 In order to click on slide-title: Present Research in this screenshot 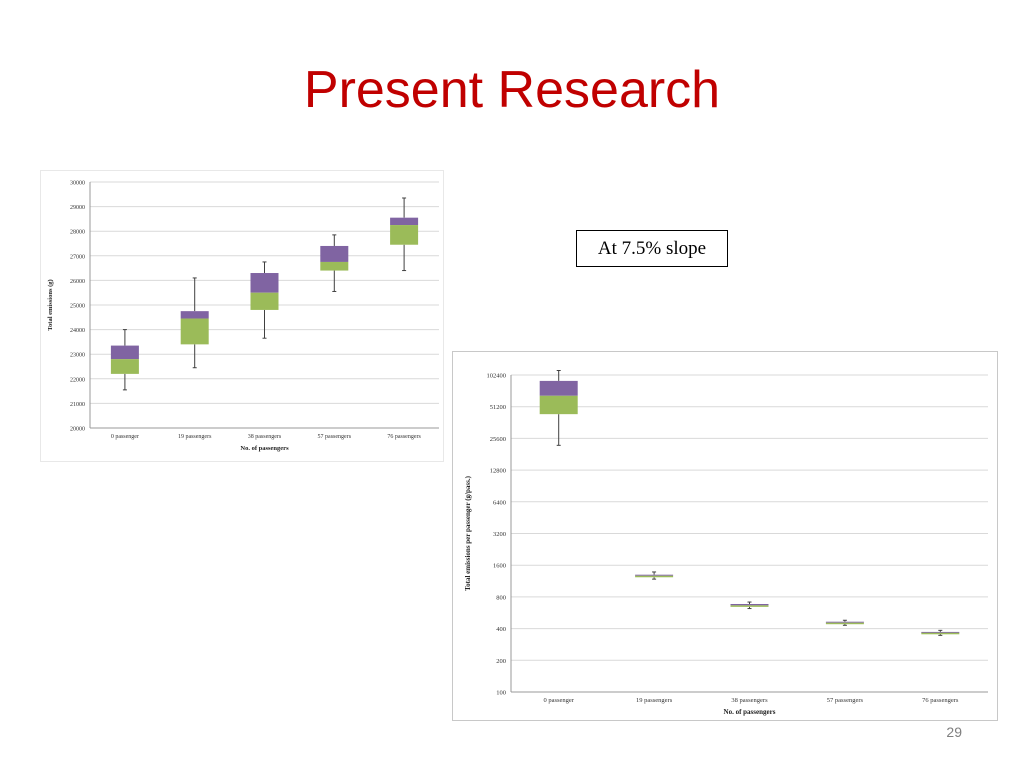, I will do `click(512, 90)`.